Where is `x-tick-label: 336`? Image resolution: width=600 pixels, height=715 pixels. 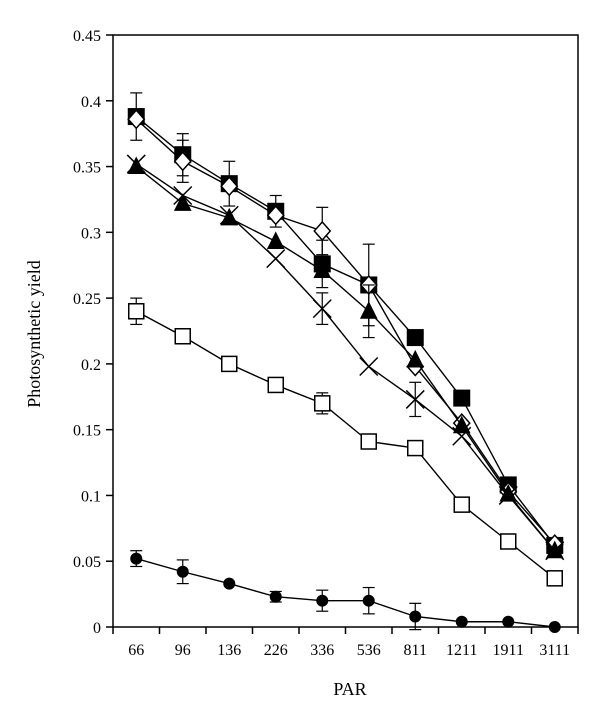 x-tick-label: 336 is located at coordinates (322, 650).